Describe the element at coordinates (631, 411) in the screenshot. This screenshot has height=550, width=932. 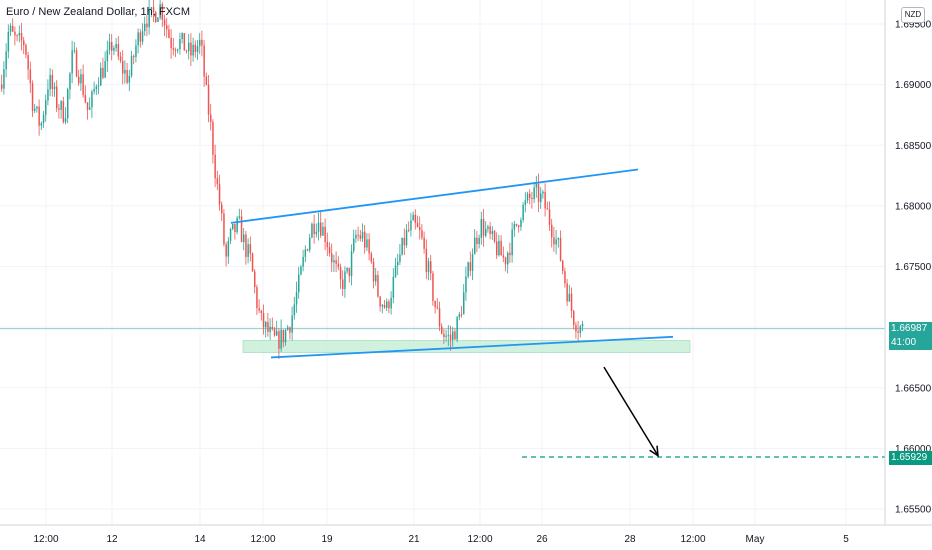
I see `down-arrow-shaft` at that location.